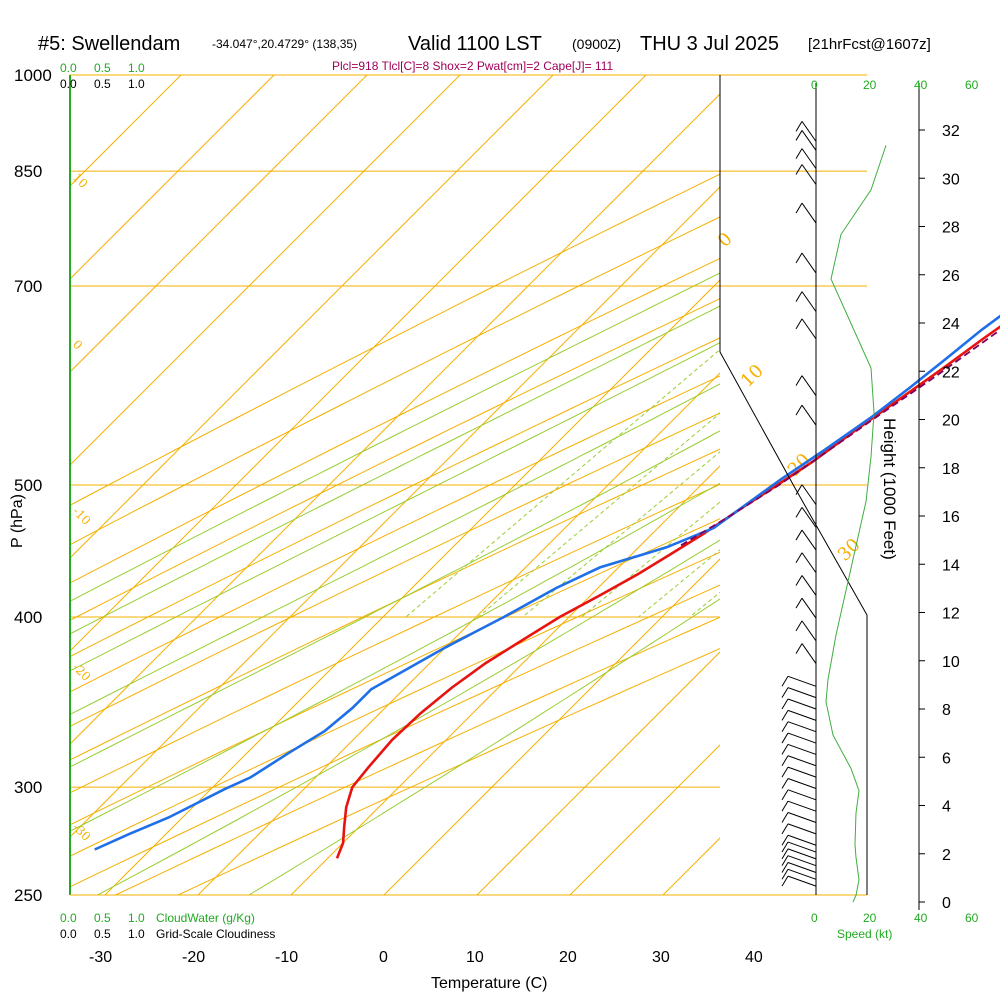  Describe the element at coordinates (136, 918) in the screenshot. I see `scale-green-2: 1.0` at that location.